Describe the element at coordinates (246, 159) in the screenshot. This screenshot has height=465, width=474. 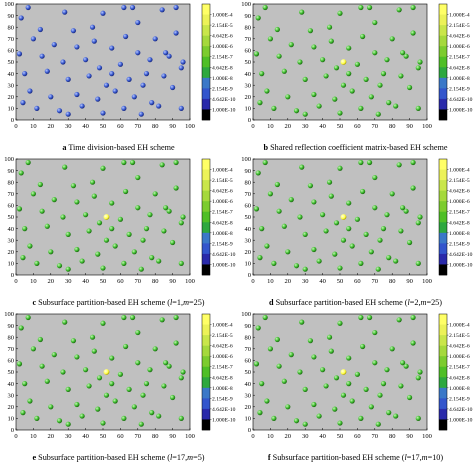
I see `y-tick-label: 100` at that location.